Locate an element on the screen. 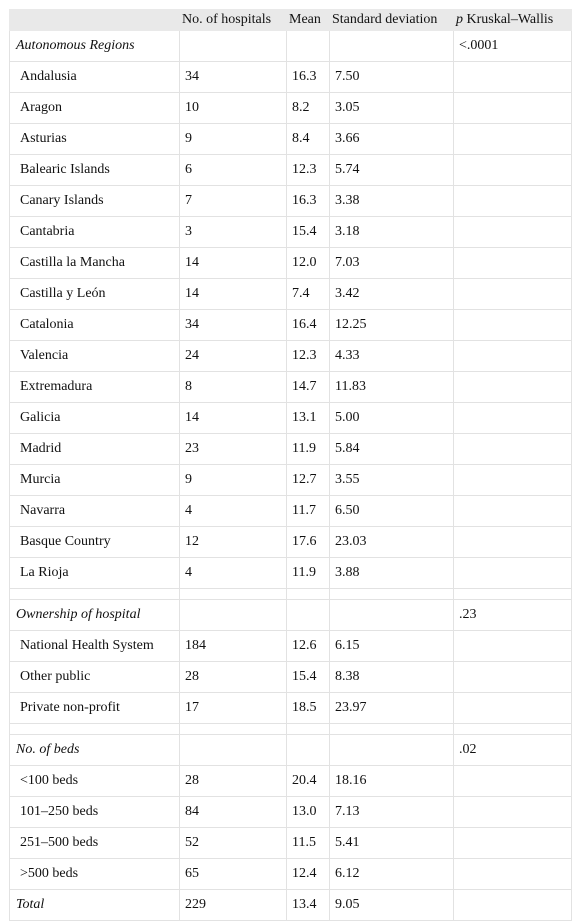 The image size is (582, 923). cell-value: 23 is located at coordinates (233, 449).